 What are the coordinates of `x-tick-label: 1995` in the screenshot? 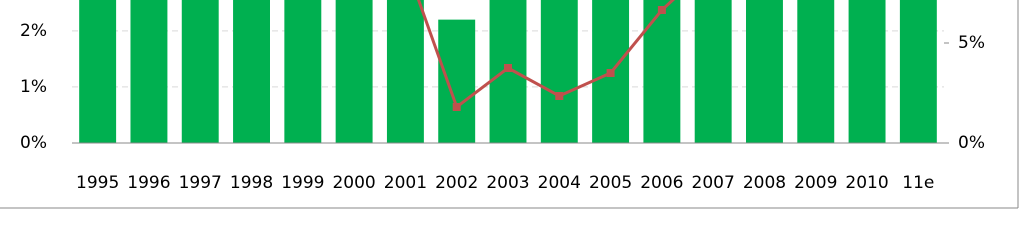 It's located at (97, 183).